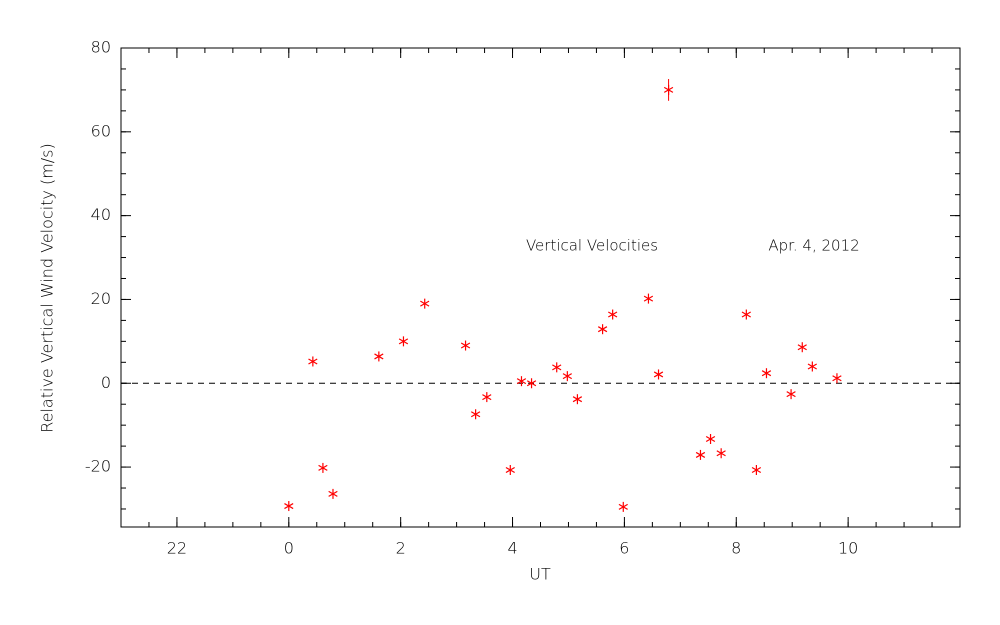  Describe the element at coordinates (106, 382) in the screenshot. I see `y-tick-label: 0` at that location.